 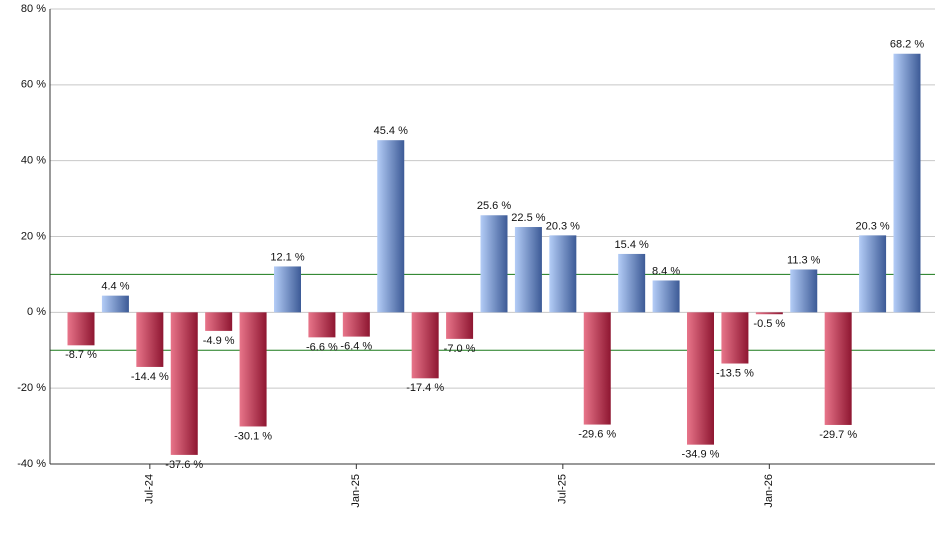 I want to click on value-label: -6.6 %, so click(x=322, y=347).